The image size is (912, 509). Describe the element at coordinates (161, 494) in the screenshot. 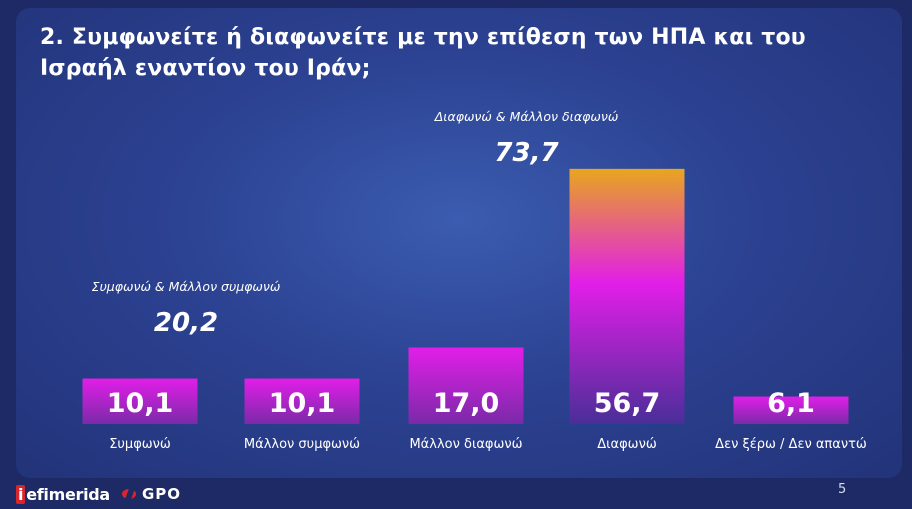

I see `gpo-text: GPO` at that location.